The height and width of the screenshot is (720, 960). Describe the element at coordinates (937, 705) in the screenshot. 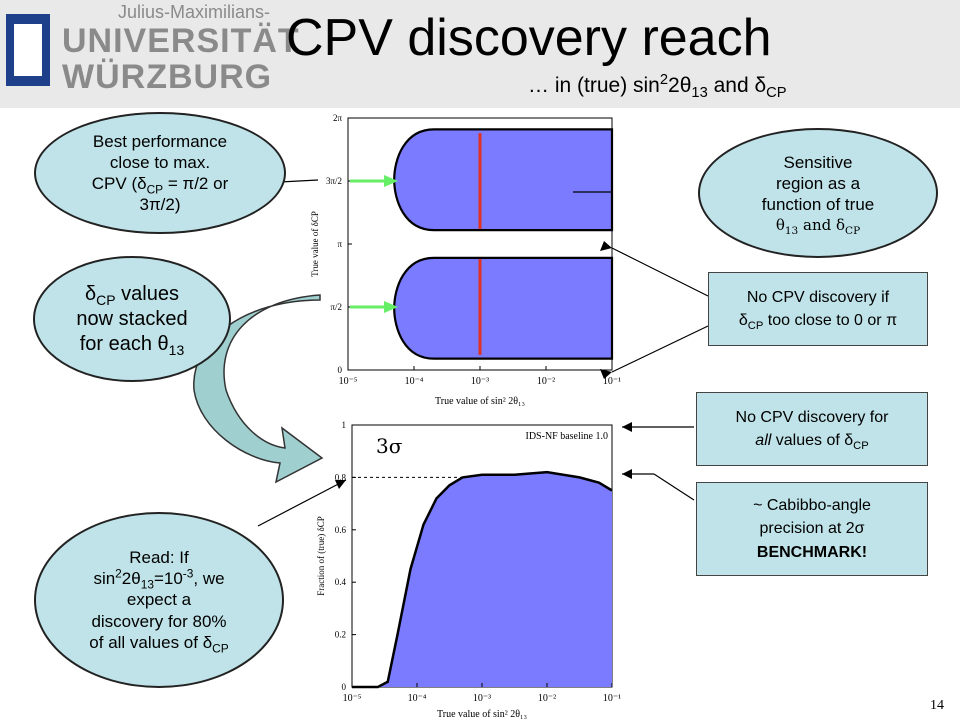

I see `page-number: 14` at that location.